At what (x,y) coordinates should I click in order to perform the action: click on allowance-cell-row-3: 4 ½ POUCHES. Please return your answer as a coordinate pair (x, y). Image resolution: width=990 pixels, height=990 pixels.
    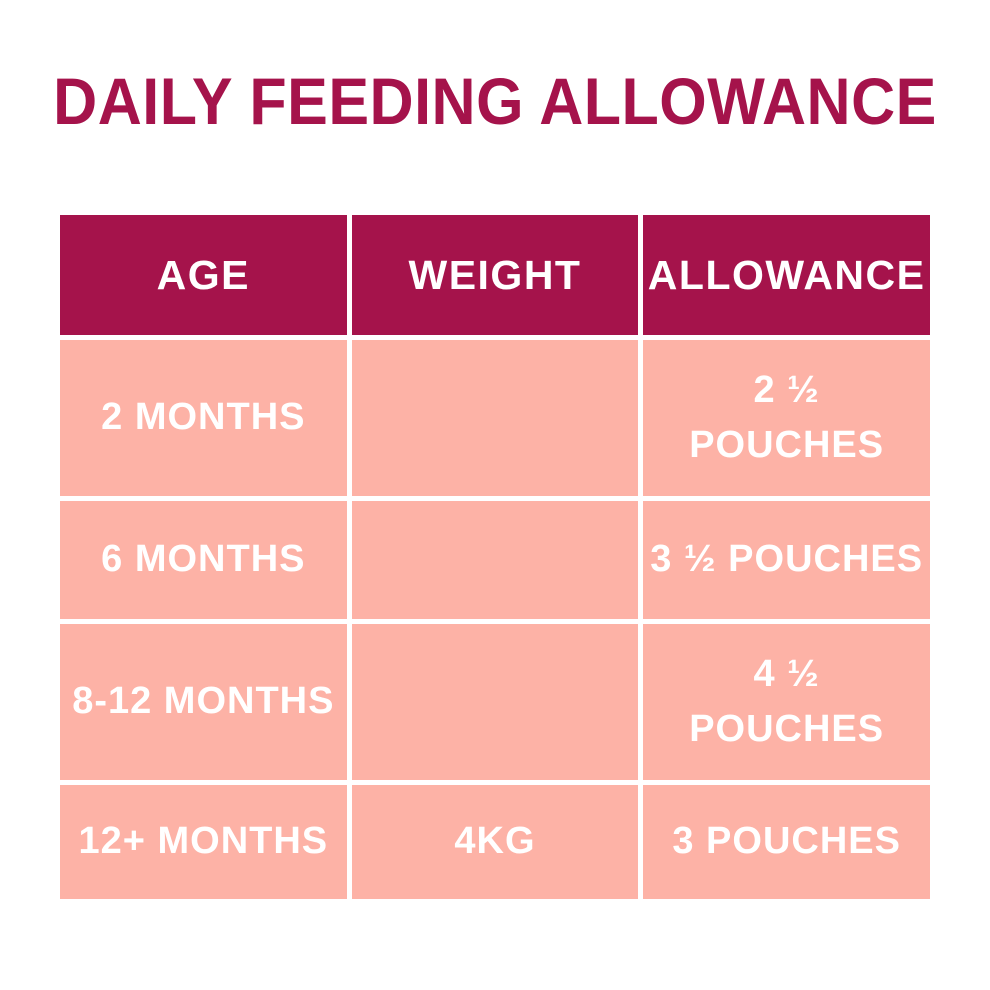
    Looking at the image, I should click on (786, 702).